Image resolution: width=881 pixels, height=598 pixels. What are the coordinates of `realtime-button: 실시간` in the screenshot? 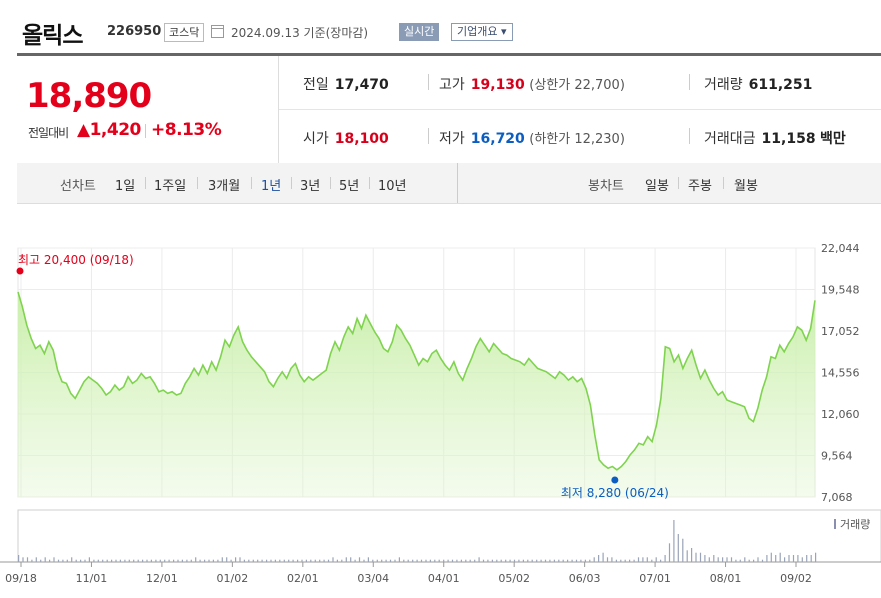 It's located at (419, 32).